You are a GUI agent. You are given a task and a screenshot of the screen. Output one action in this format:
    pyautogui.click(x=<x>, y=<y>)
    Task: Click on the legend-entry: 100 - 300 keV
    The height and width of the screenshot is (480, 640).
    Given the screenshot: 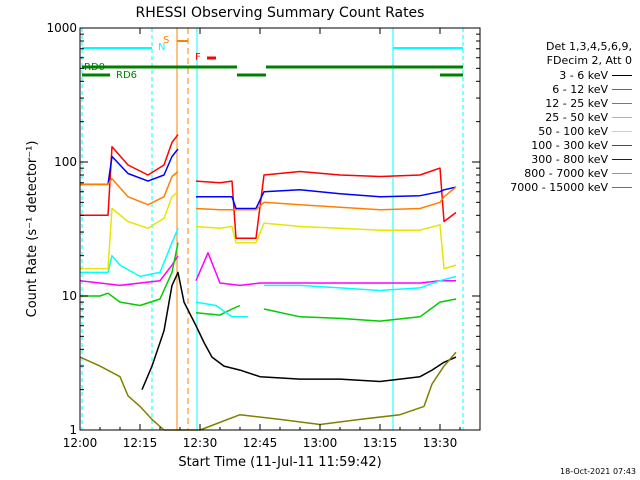 What is the action you would take?
    pyautogui.click(x=558, y=145)
    